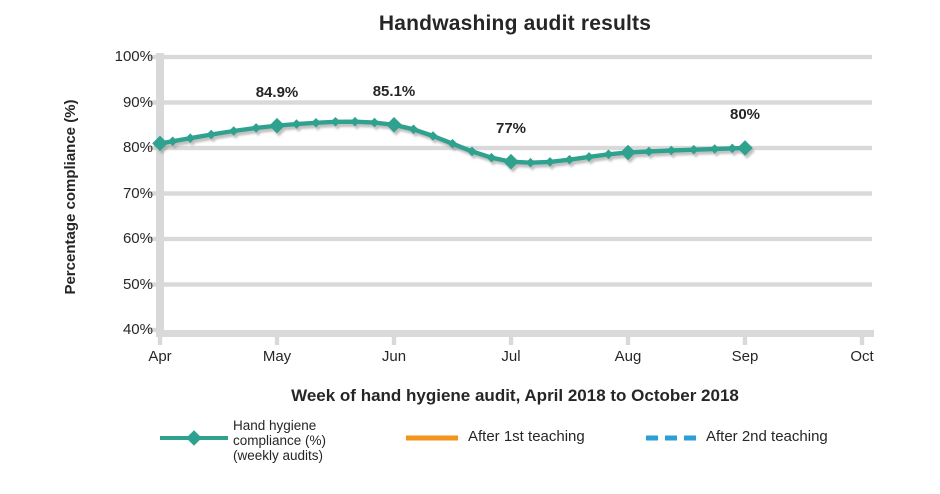  What do you see at coordinates (160, 356) in the screenshot?
I see `x-tick-label: Apr` at bounding box center [160, 356].